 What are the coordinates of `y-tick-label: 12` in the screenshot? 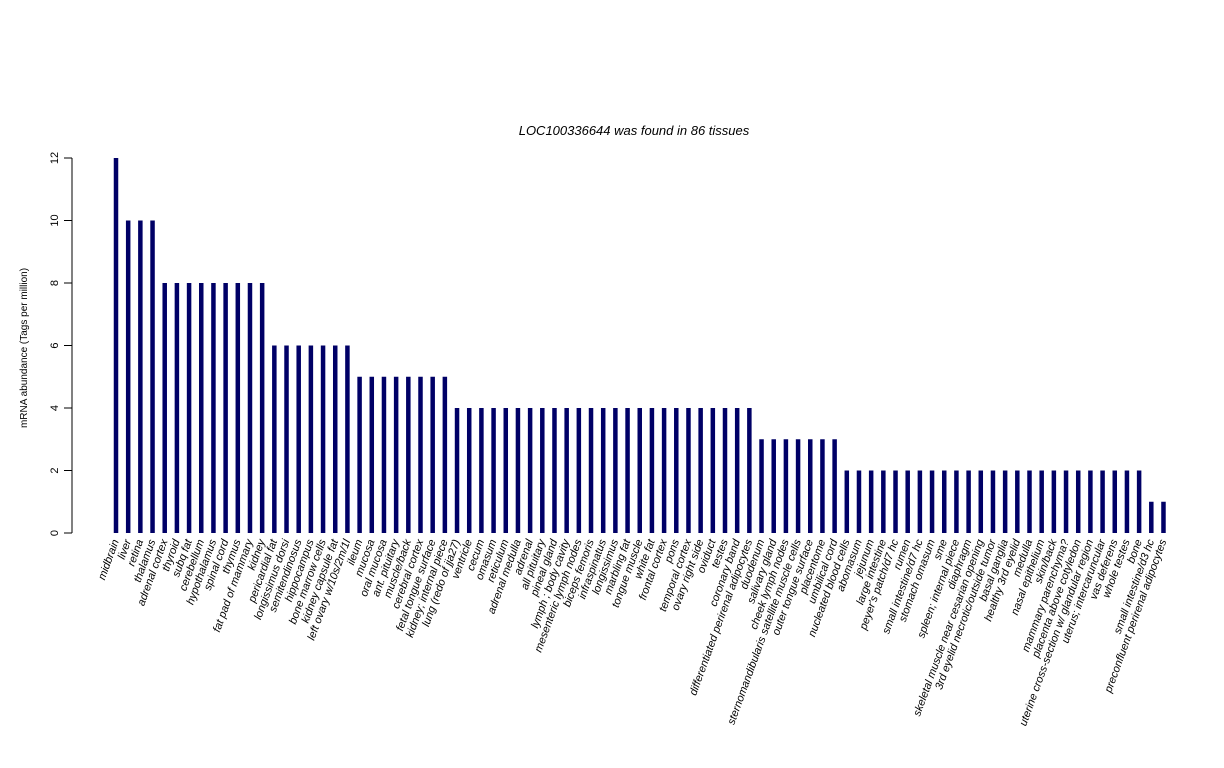 It's located at (55, 158).